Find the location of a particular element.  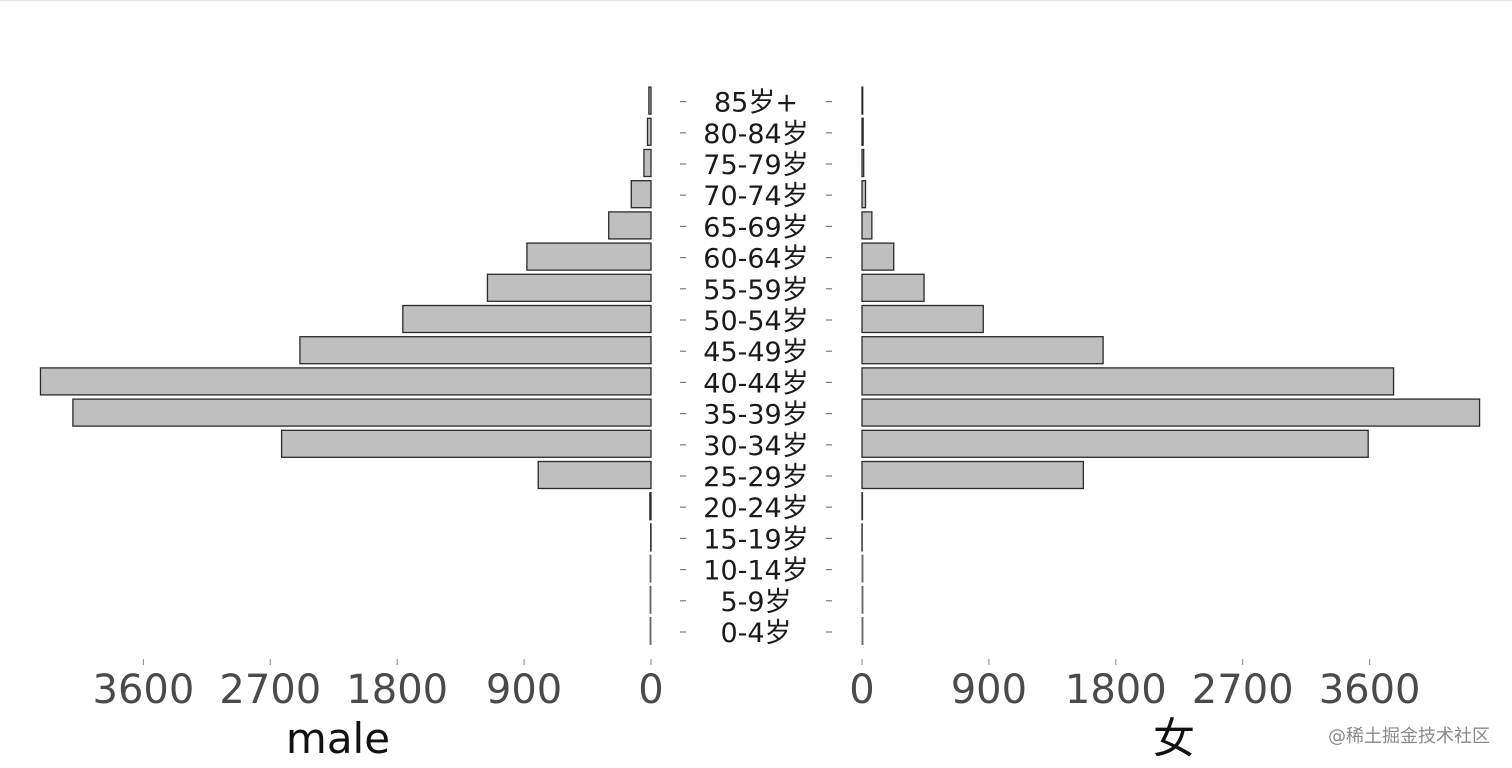

age-label-50-54: 50-54岁 is located at coordinates (755, 321).